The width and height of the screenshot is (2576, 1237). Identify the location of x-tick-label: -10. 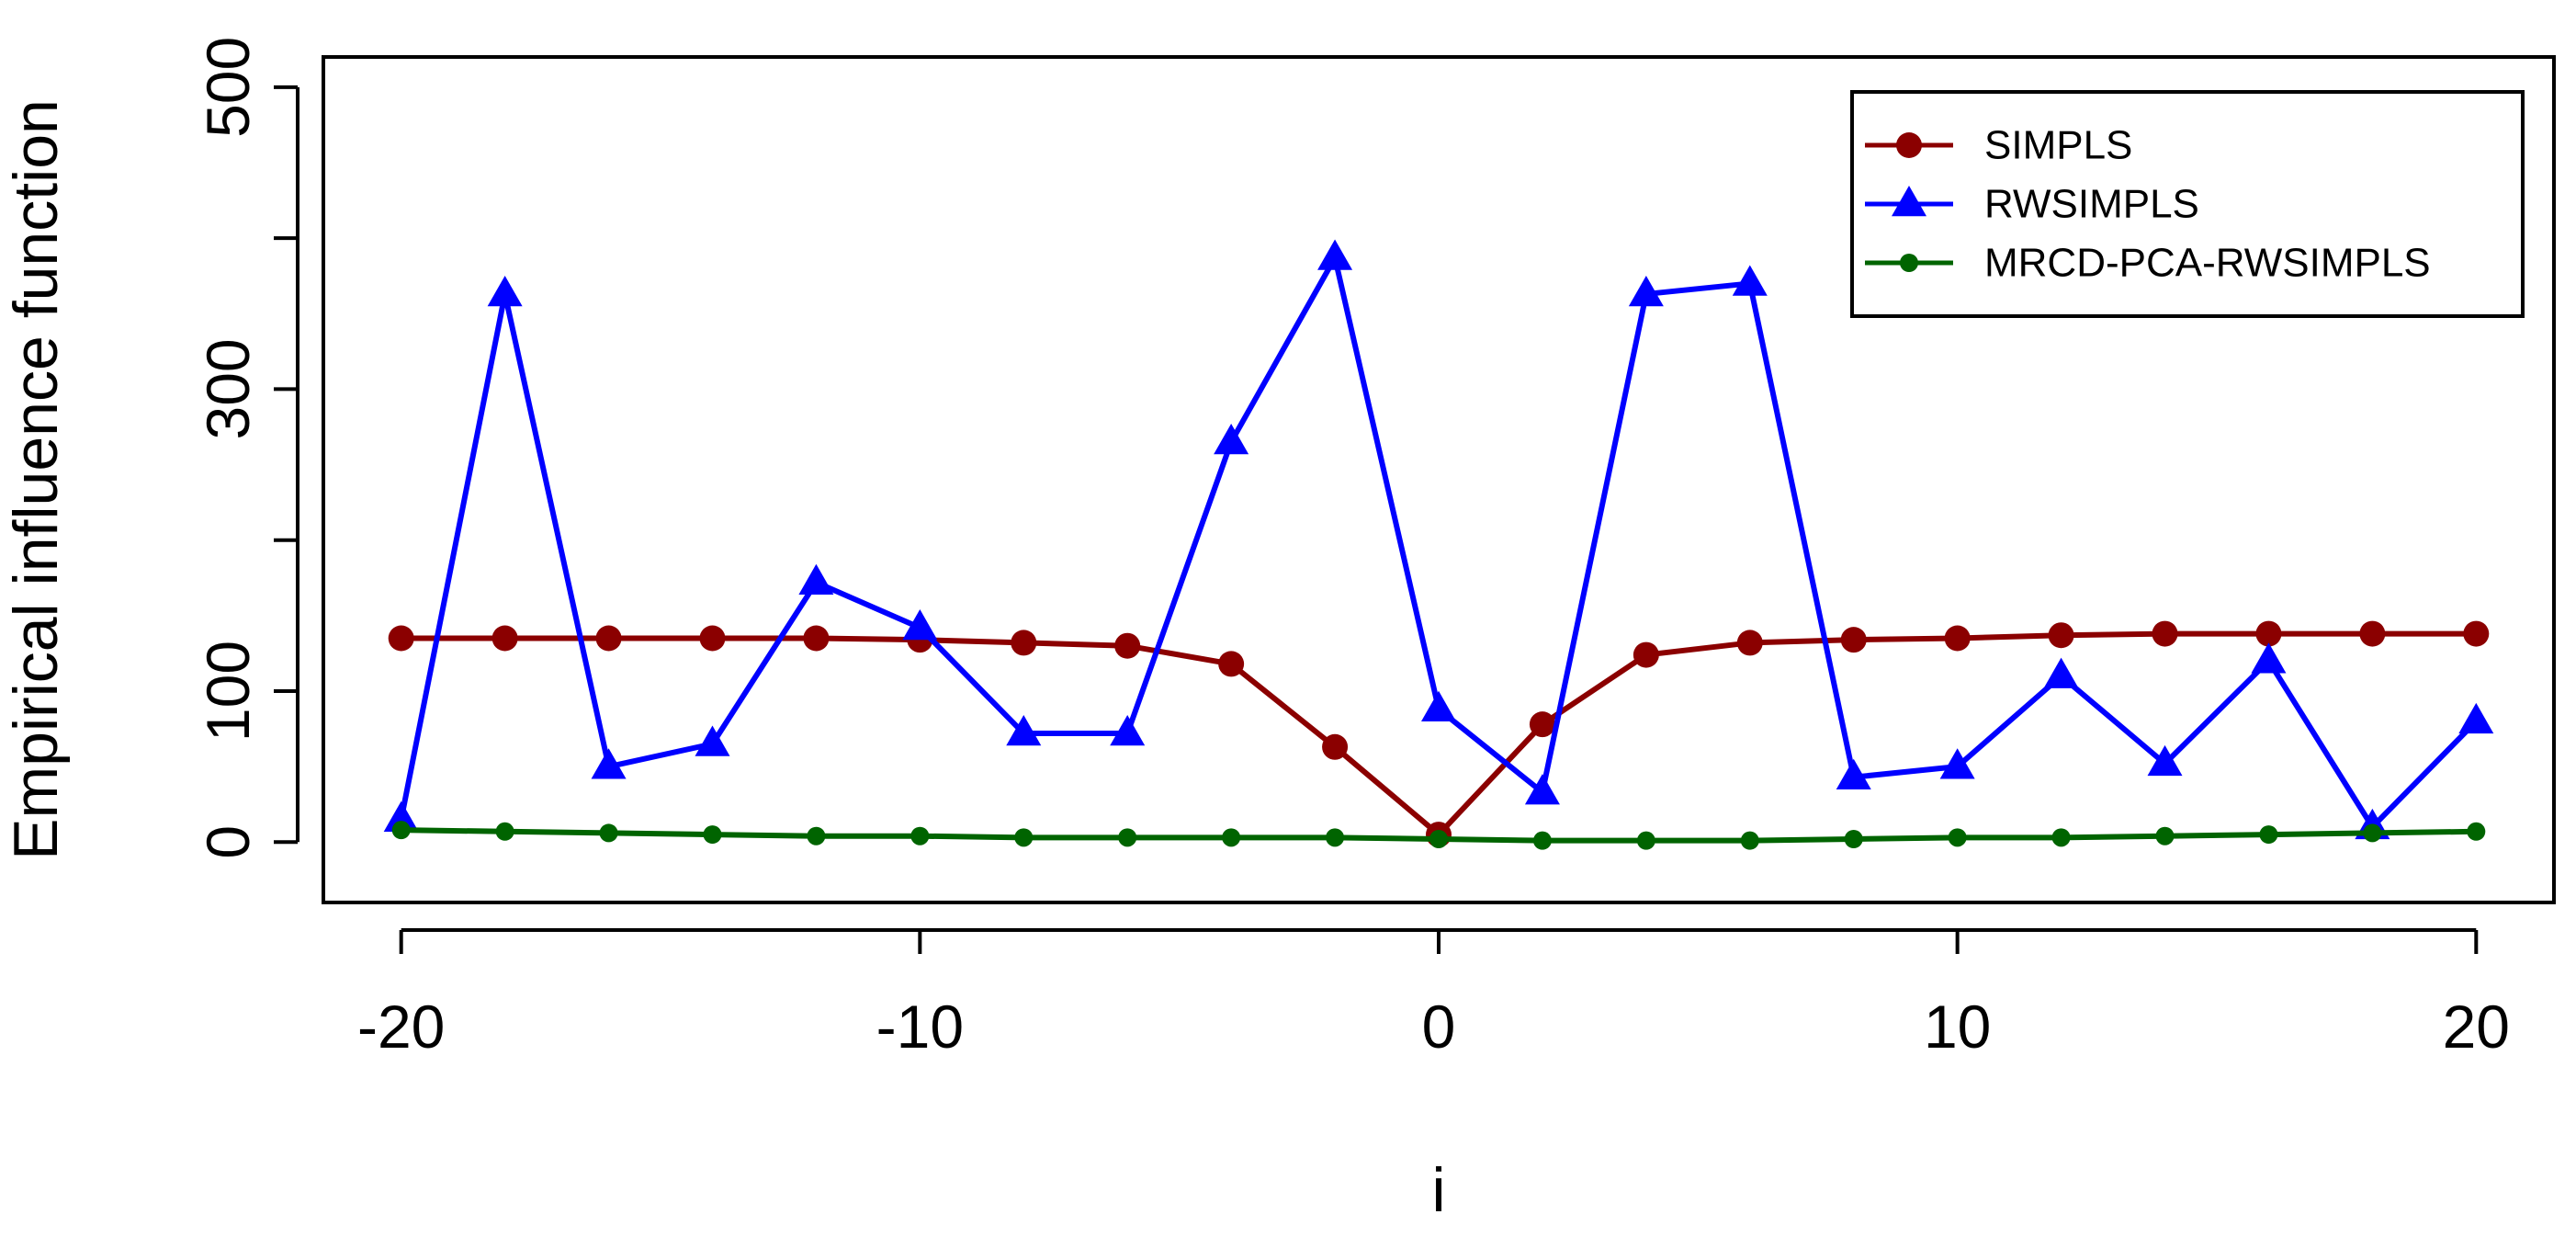
(920, 1027).